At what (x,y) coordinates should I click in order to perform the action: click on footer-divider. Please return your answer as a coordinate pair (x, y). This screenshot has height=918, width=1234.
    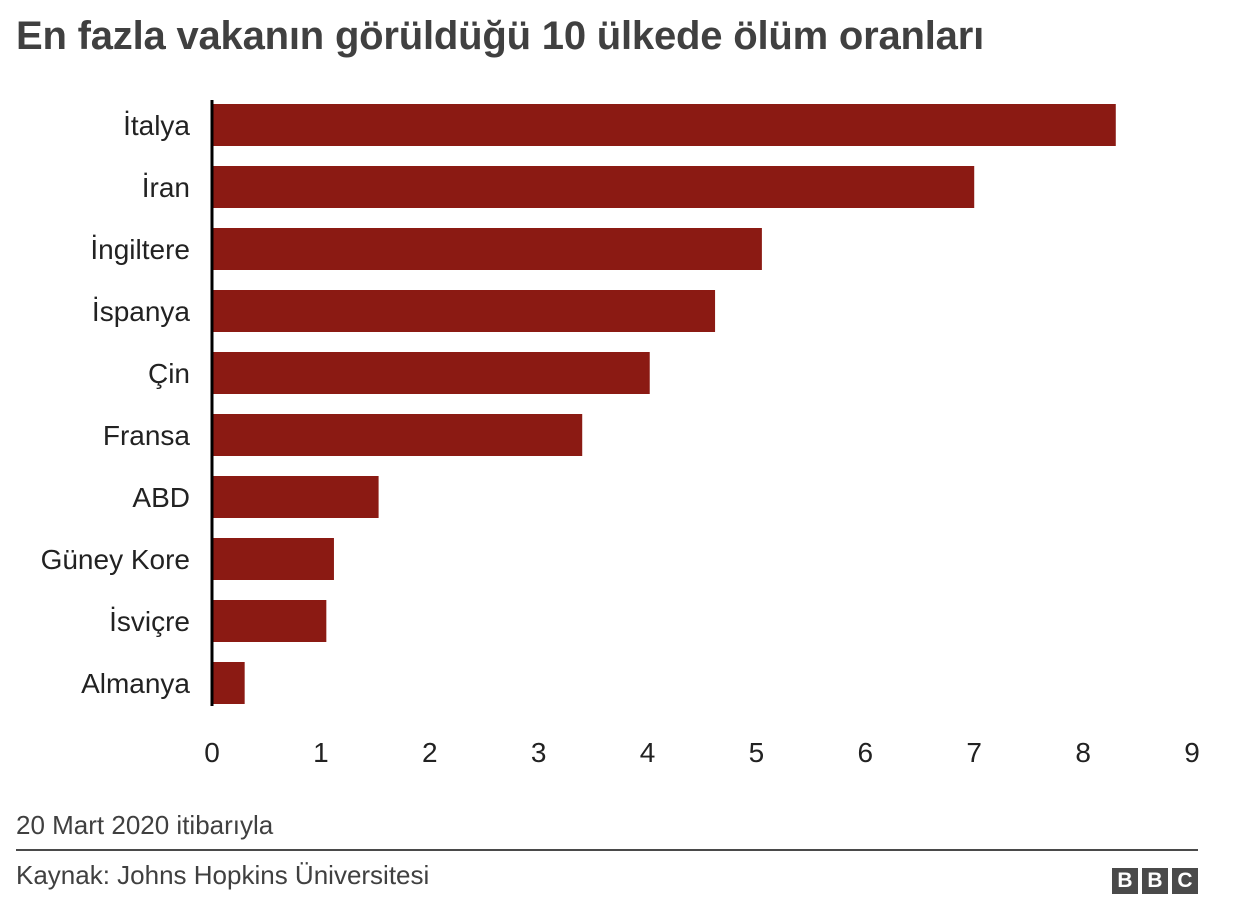
    Looking at the image, I should click on (607, 850).